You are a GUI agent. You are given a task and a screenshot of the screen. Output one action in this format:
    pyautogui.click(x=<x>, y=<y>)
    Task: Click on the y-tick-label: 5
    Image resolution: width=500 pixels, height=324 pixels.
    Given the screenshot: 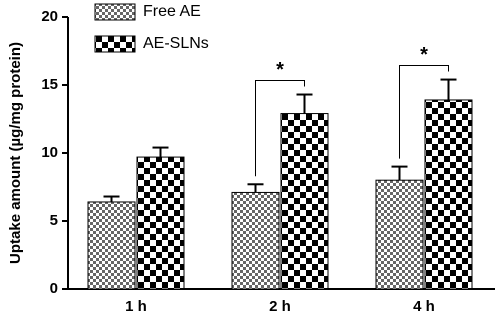 What is the action you would take?
    pyautogui.click(x=54, y=220)
    